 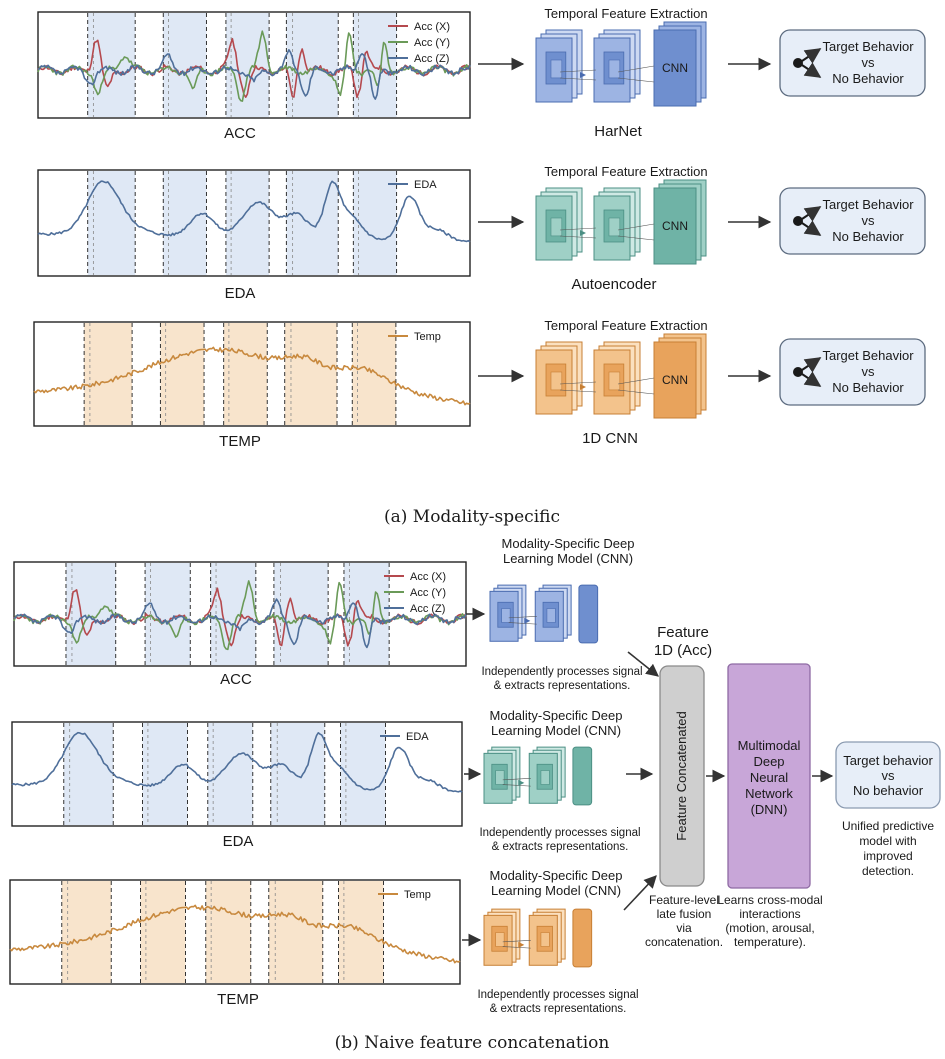 What do you see at coordinates (683, 650) in the screenshot?
I see `feature-label-2: 1D (Acc)` at bounding box center [683, 650].